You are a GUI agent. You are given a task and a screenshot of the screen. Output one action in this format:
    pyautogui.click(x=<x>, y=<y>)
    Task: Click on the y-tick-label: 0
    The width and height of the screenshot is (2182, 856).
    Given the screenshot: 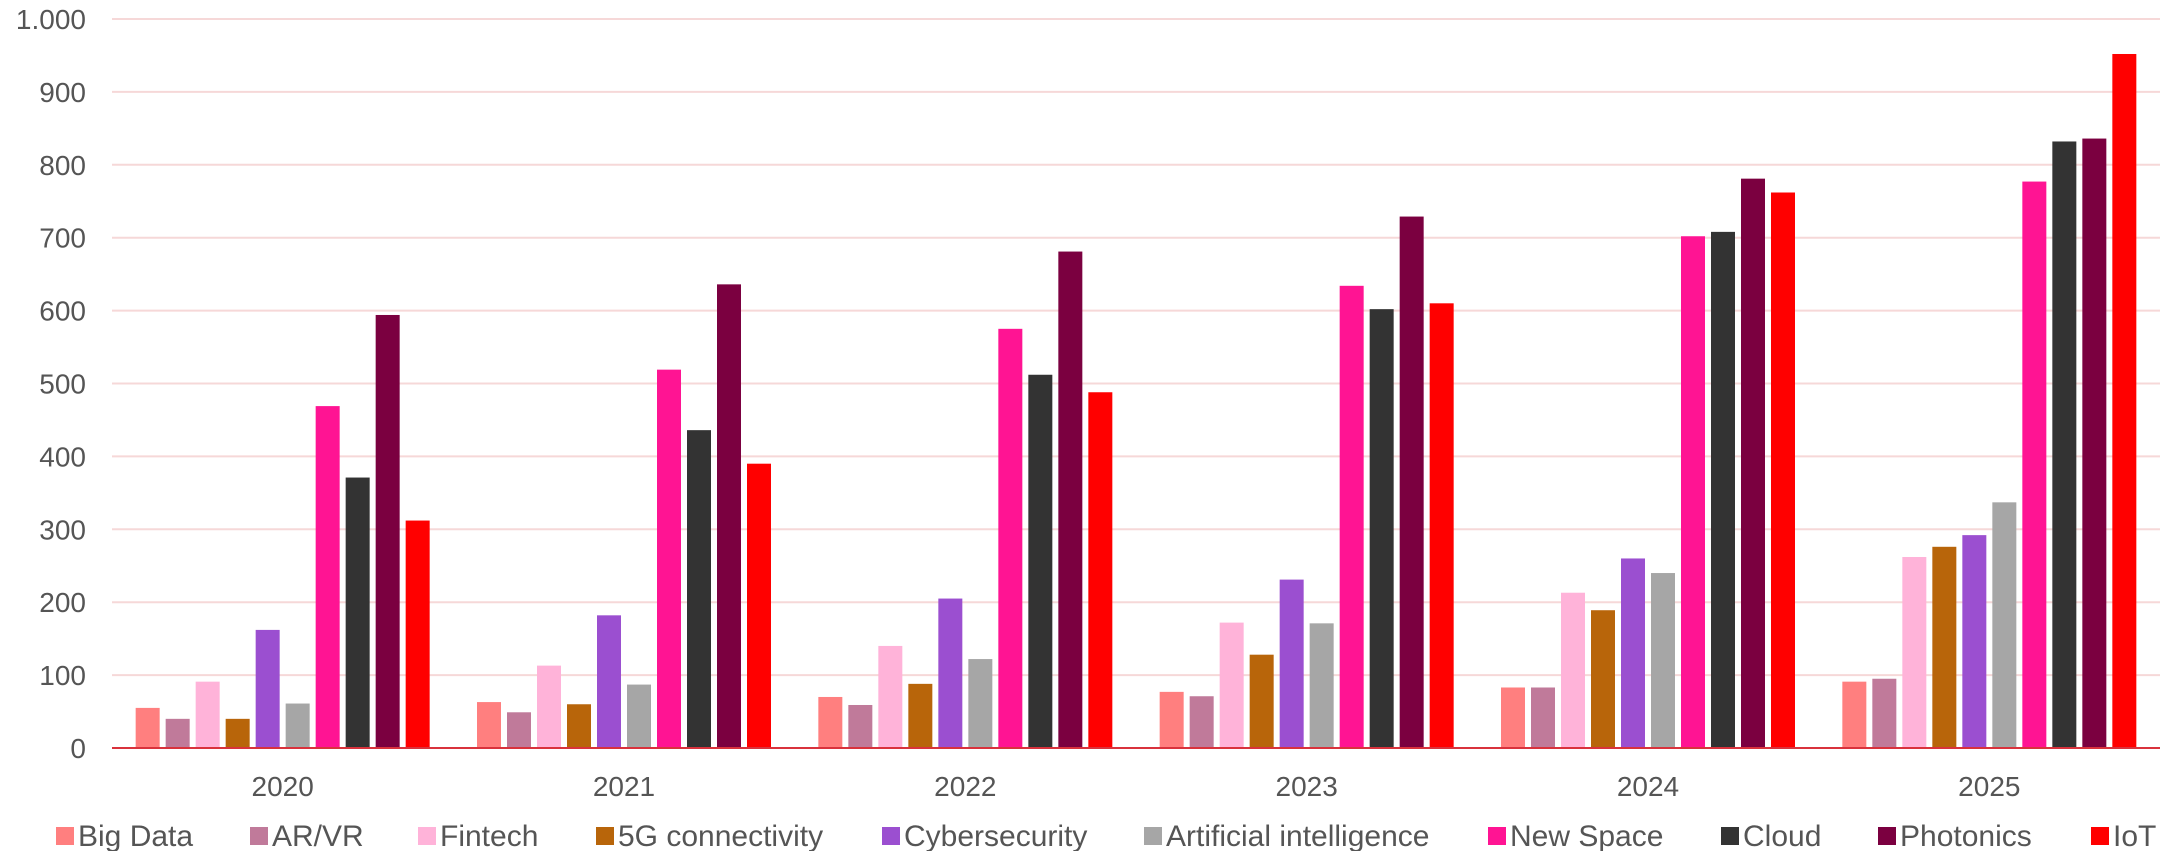 What is the action you would take?
    pyautogui.click(x=78, y=748)
    